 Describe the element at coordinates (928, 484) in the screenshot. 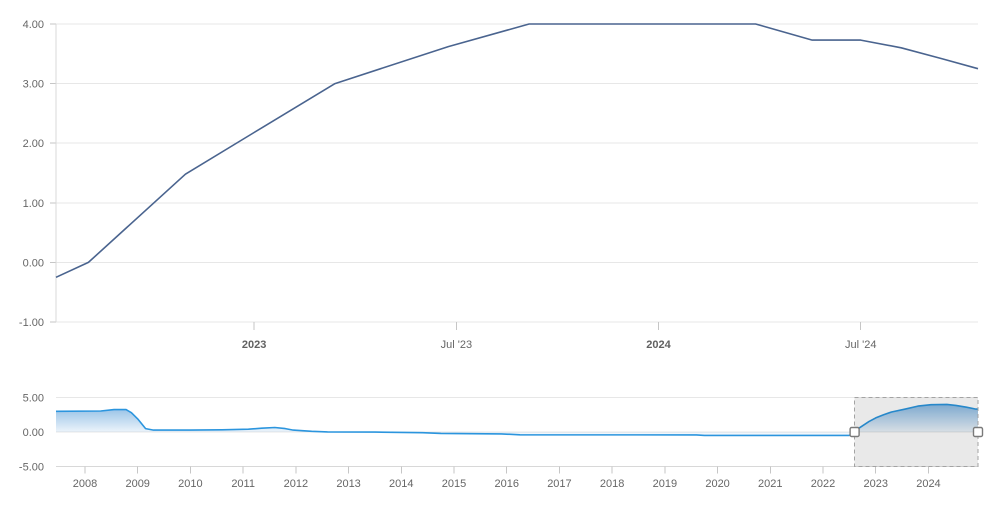

I see `nav-x-axis-label: 2024` at that location.